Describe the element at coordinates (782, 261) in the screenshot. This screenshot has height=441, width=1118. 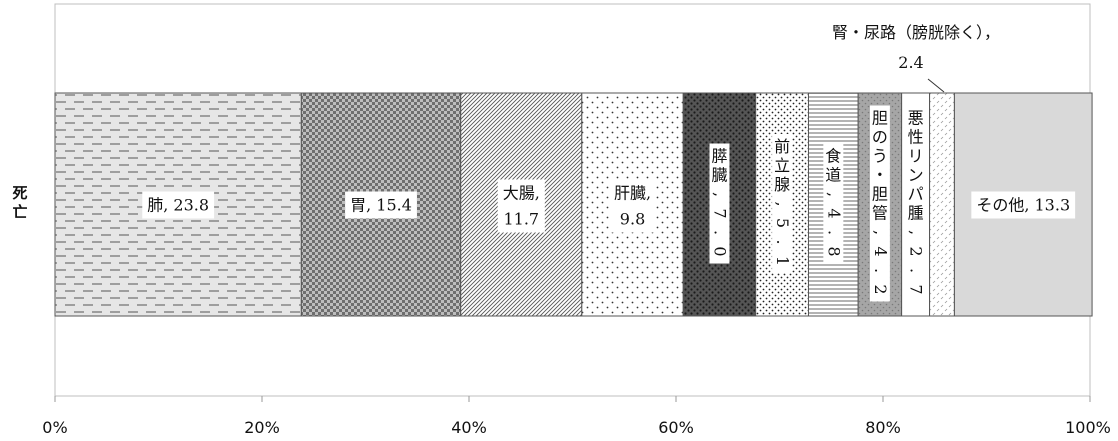
I see `svg-text: 1` at that location.